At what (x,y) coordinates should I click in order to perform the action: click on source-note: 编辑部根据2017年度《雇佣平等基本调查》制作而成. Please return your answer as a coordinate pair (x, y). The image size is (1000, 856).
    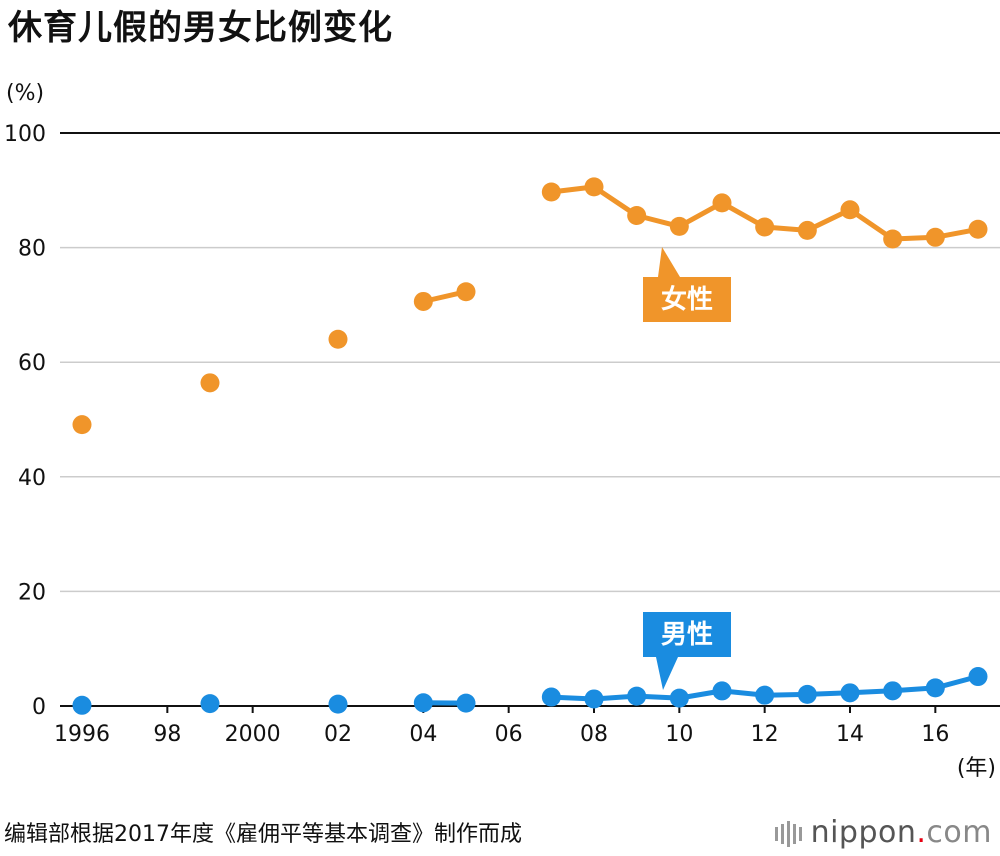
    Looking at the image, I should click on (263, 834).